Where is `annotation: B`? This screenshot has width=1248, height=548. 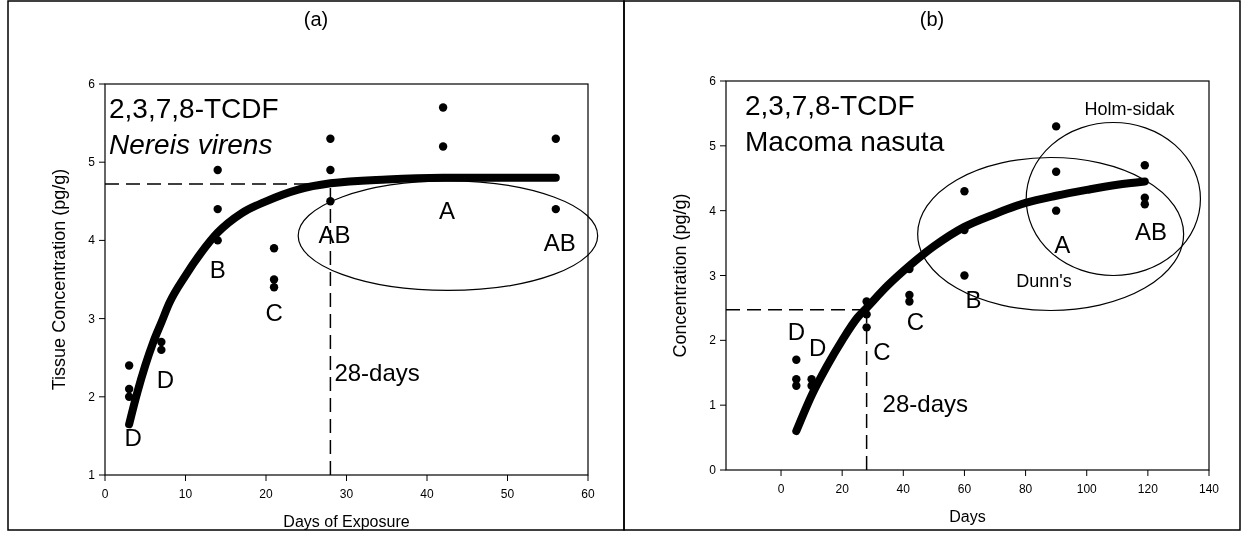
annotation: B is located at coordinates (217, 270).